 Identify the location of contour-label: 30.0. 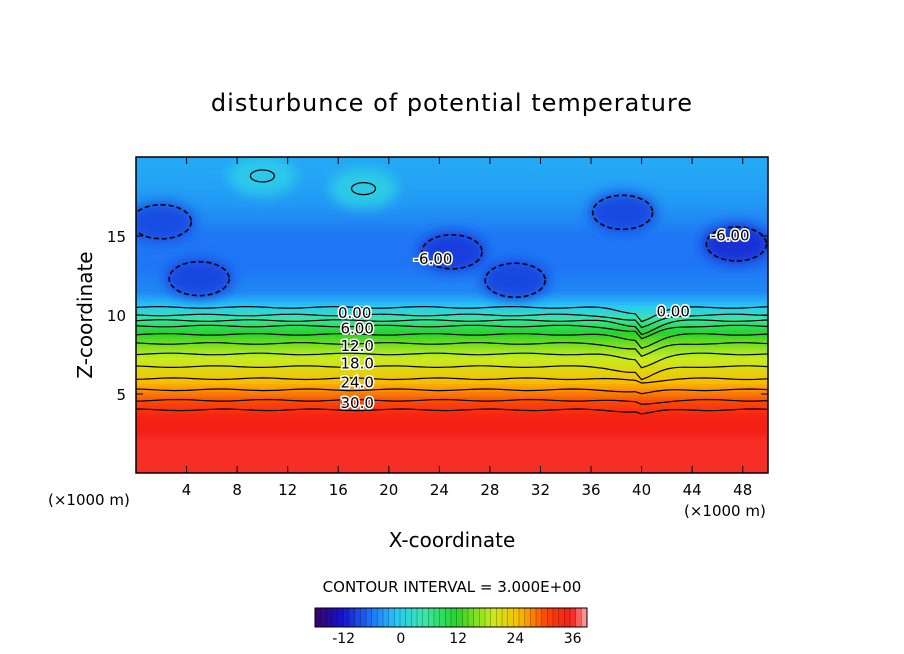
(356, 403).